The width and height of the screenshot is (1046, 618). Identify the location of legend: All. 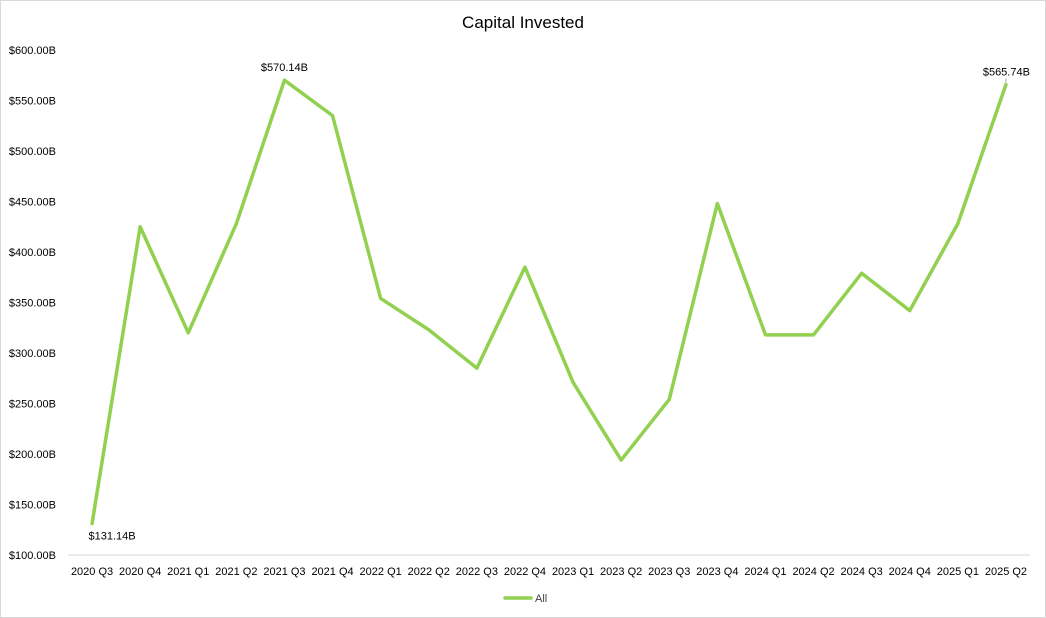
(525, 599).